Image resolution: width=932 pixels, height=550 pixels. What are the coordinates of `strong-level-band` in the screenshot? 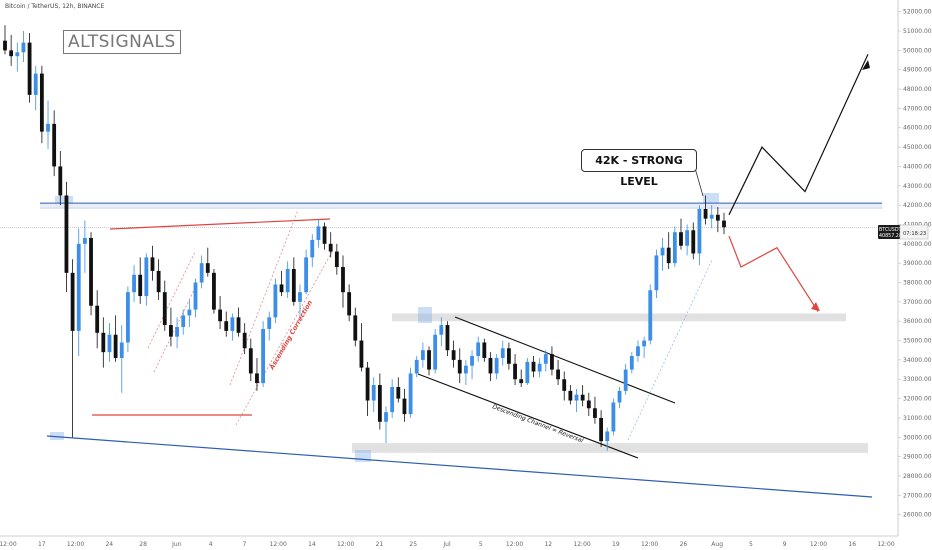 It's located at (461, 206).